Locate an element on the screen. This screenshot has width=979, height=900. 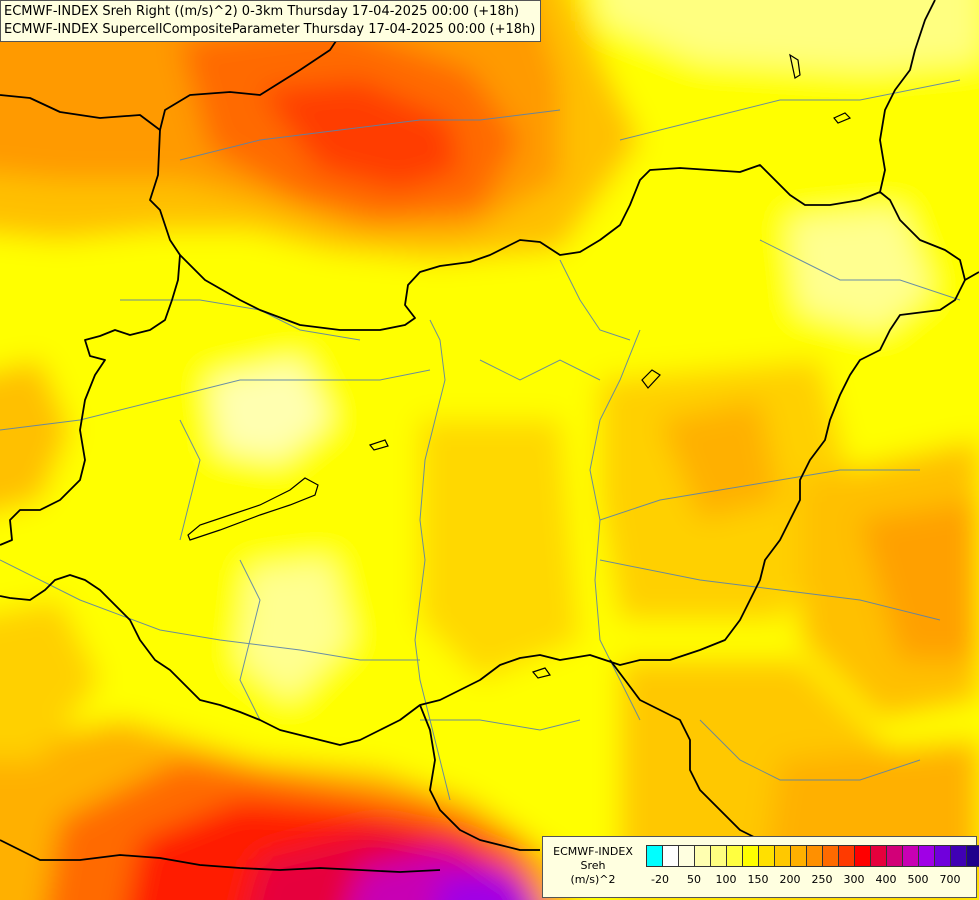
legend-tick-label: -20 is located at coordinates (660, 879).